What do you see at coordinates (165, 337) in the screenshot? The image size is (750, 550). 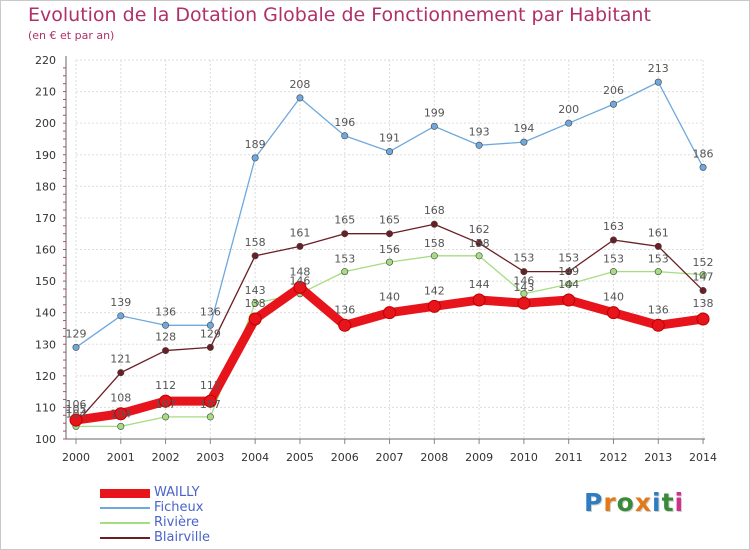 I see `data-label: 128` at bounding box center [165, 337].